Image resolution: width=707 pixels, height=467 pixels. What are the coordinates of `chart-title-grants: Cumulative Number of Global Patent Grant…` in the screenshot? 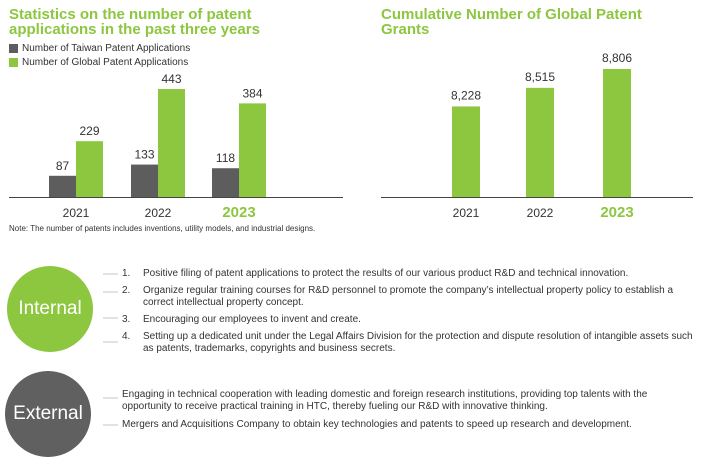 It's located at (511, 22).